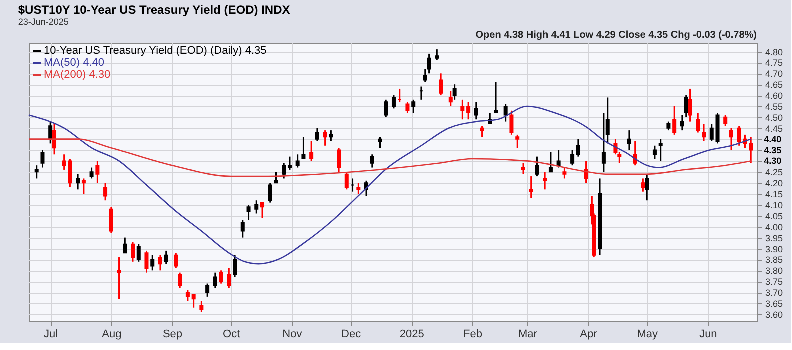 The width and height of the screenshot is (792, 350). What do you see at coordinates (648, 334) in the screenshot?
I see `x-tick-label: May` at bounding box center [648, 334].